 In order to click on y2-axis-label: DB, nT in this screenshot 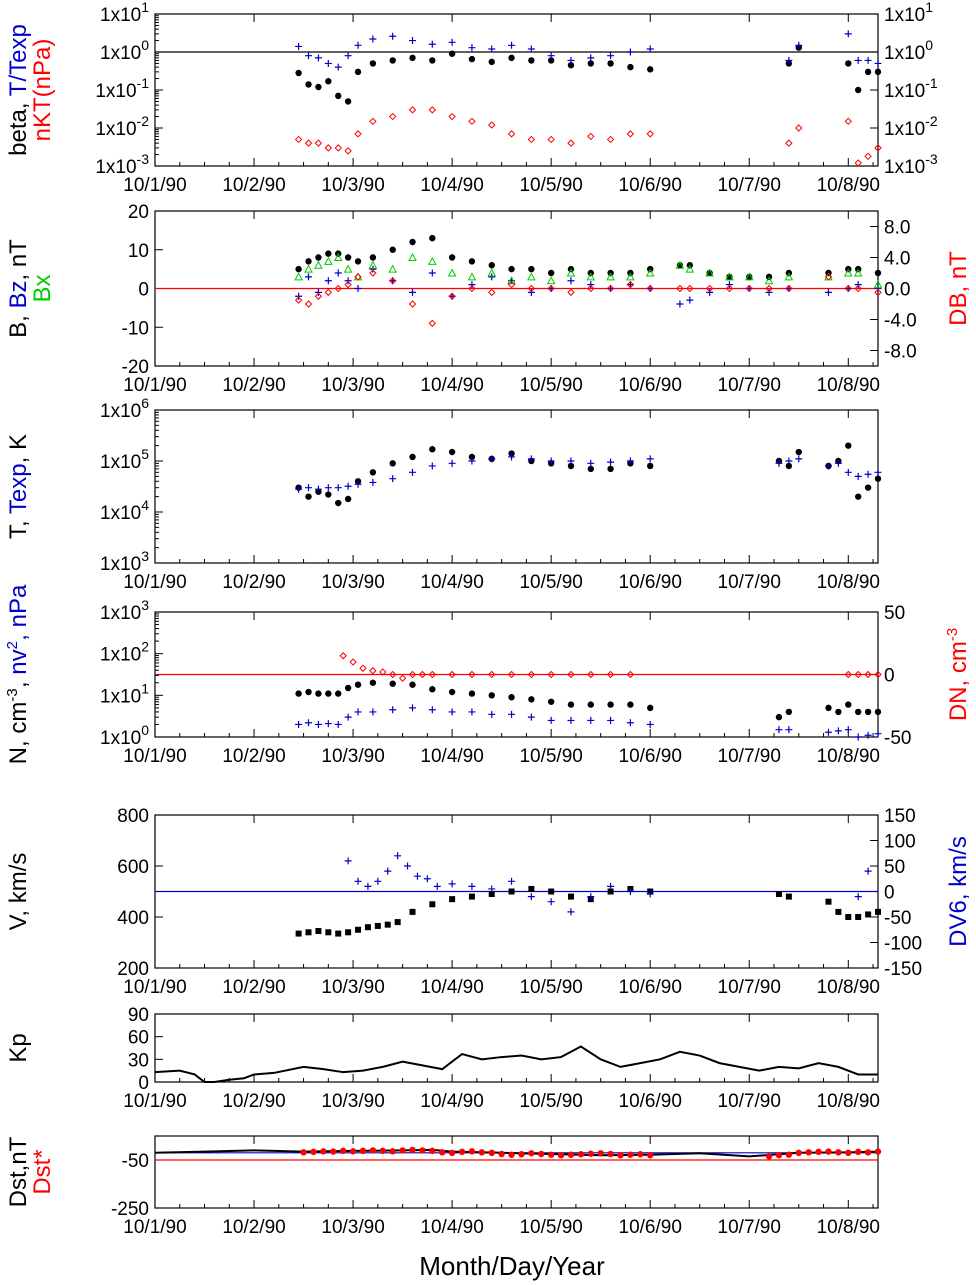, I will do `click(958, 288)`.